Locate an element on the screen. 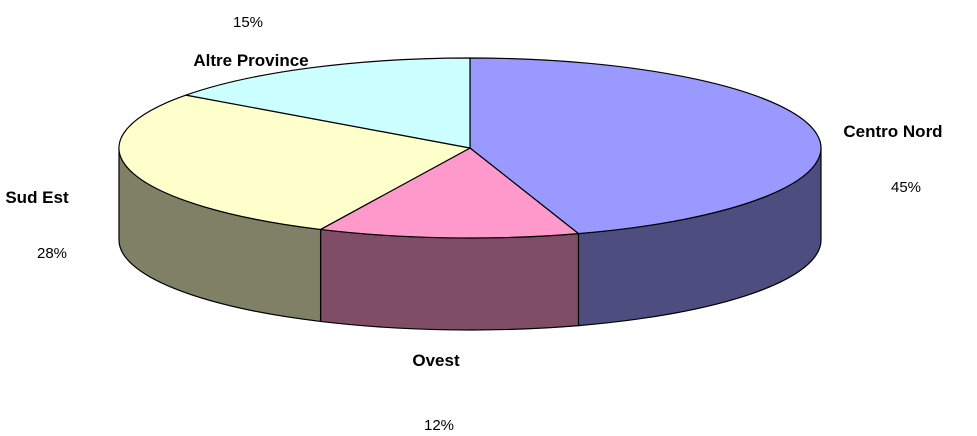  pie-side-ovest is located at coordinates (449, 279).